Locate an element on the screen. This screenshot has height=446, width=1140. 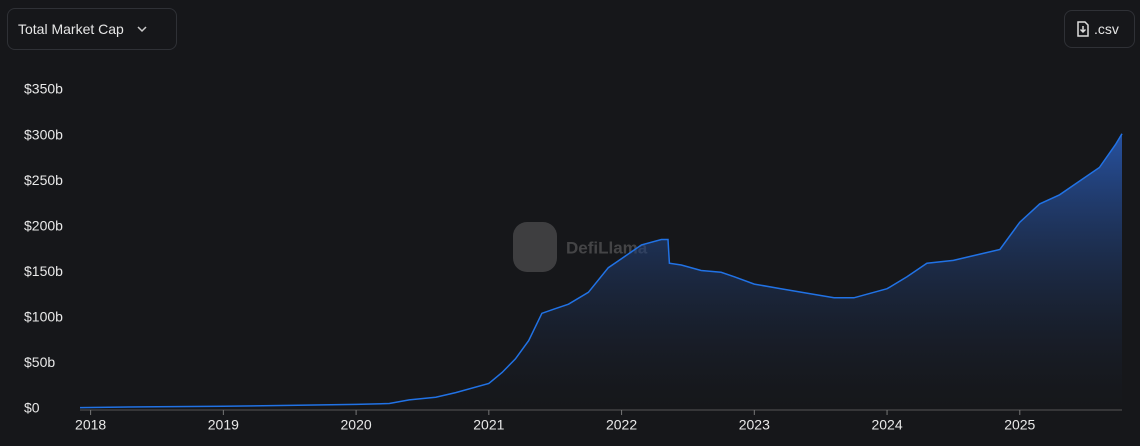
csv-button: .csv is located at coordinates (1099, 29).